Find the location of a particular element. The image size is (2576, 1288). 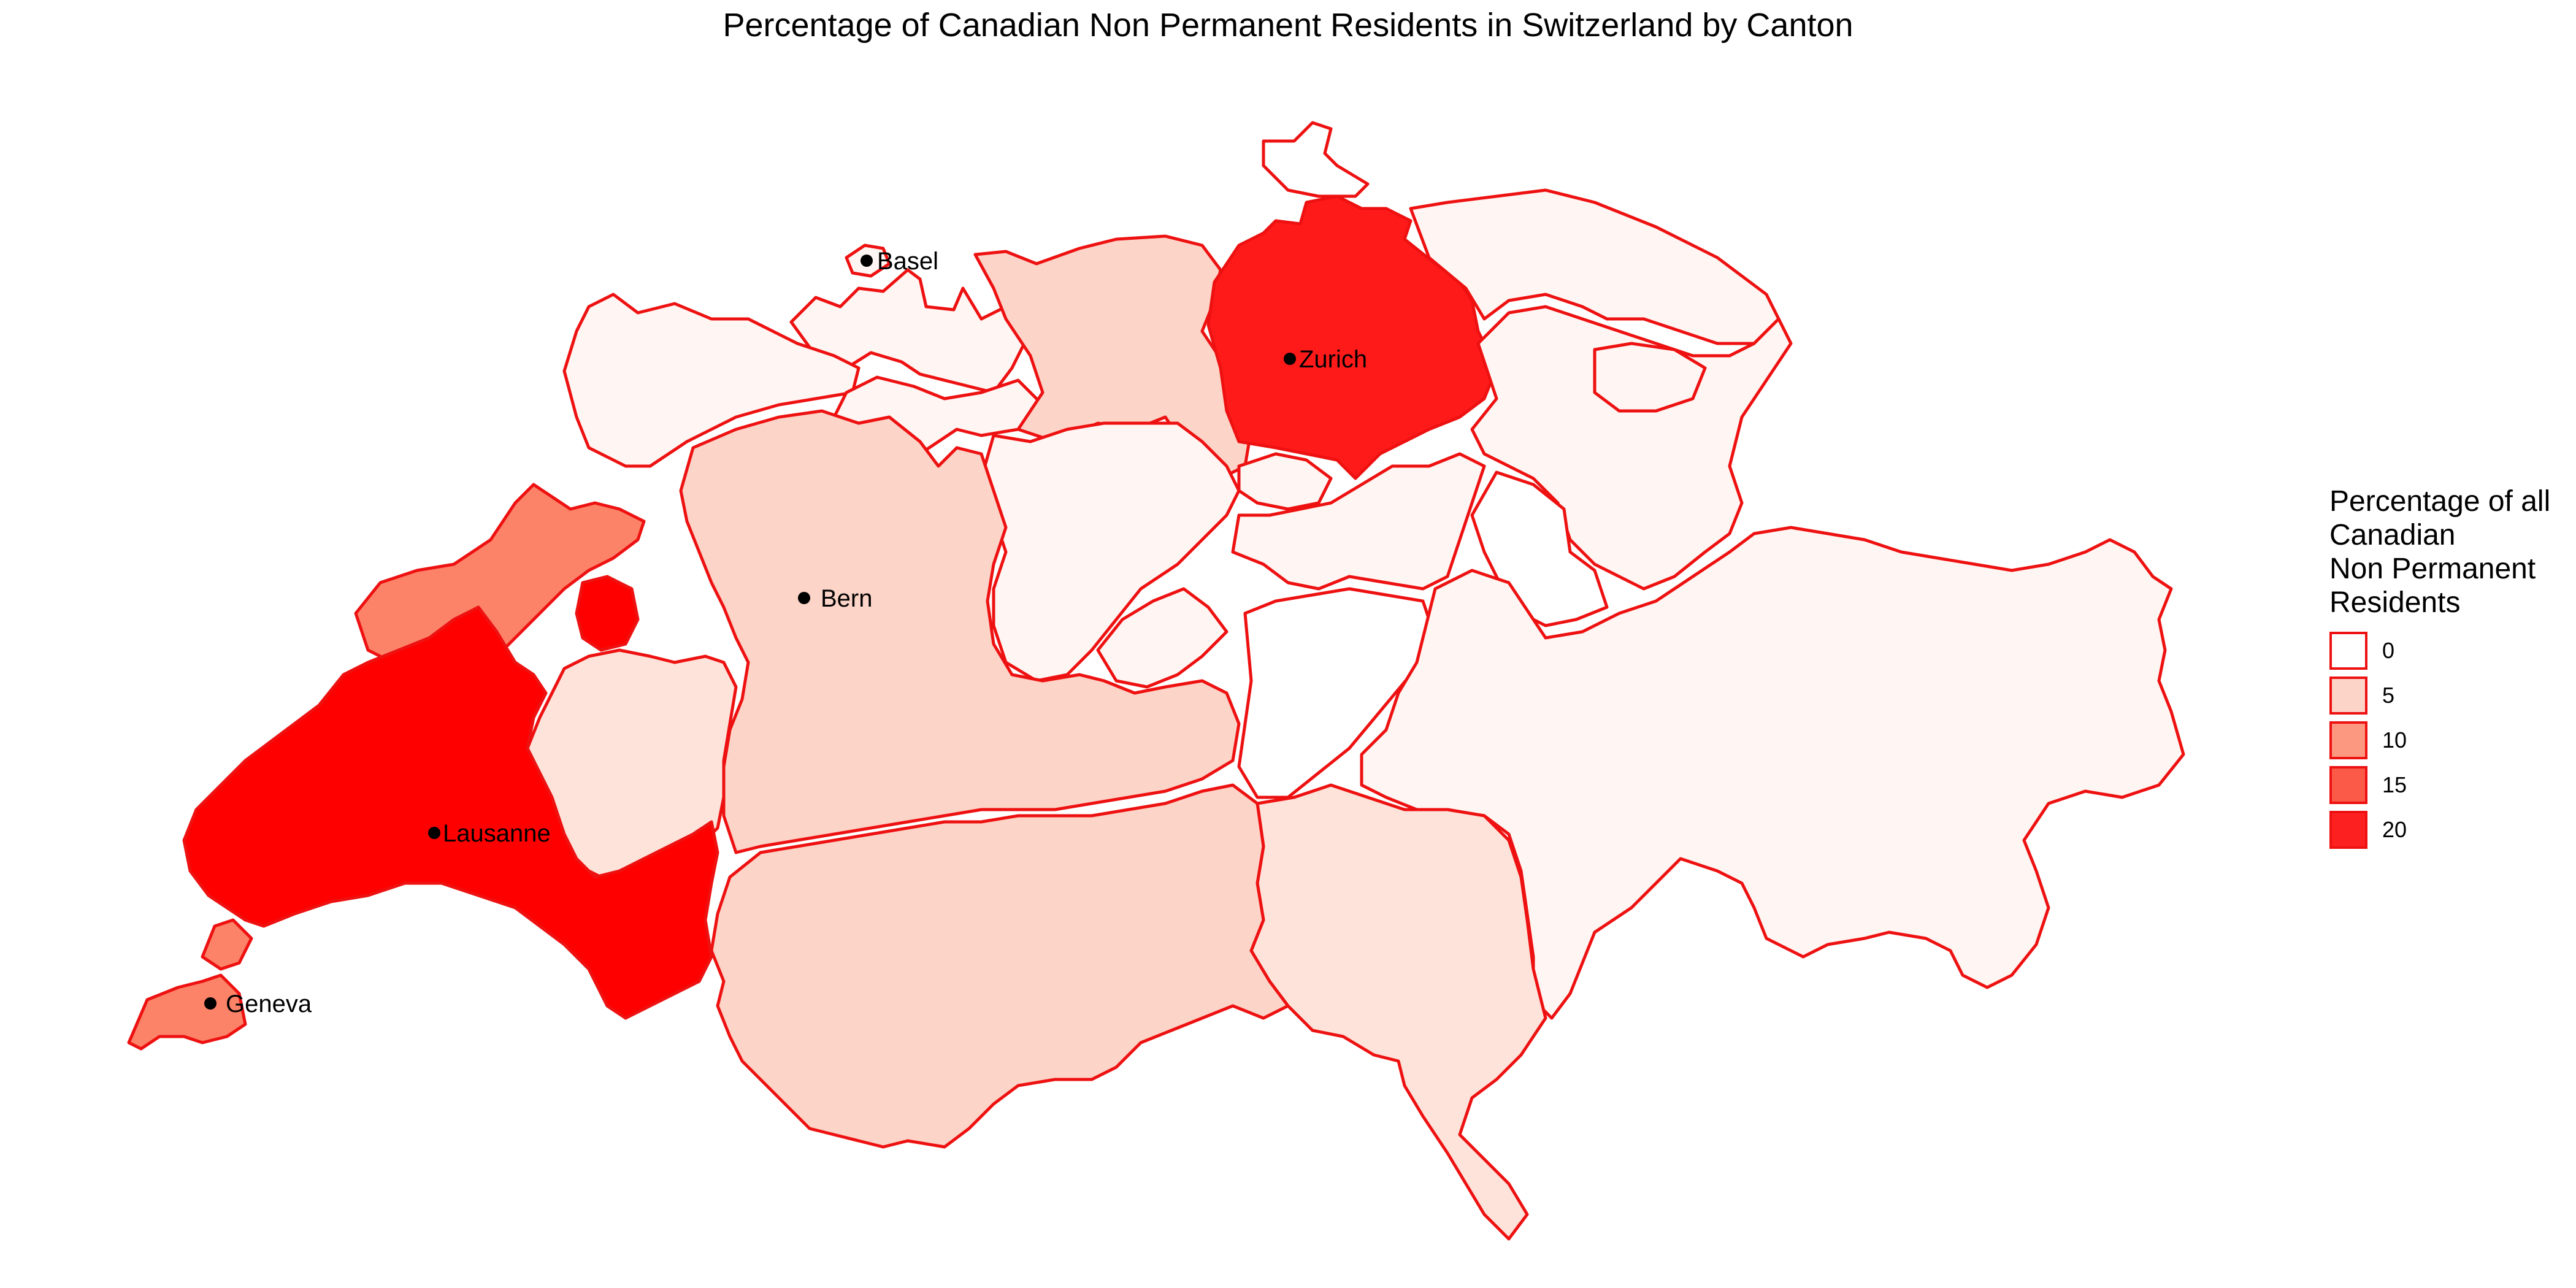

legend-label: 5 is located at coordinates (2388, 695).